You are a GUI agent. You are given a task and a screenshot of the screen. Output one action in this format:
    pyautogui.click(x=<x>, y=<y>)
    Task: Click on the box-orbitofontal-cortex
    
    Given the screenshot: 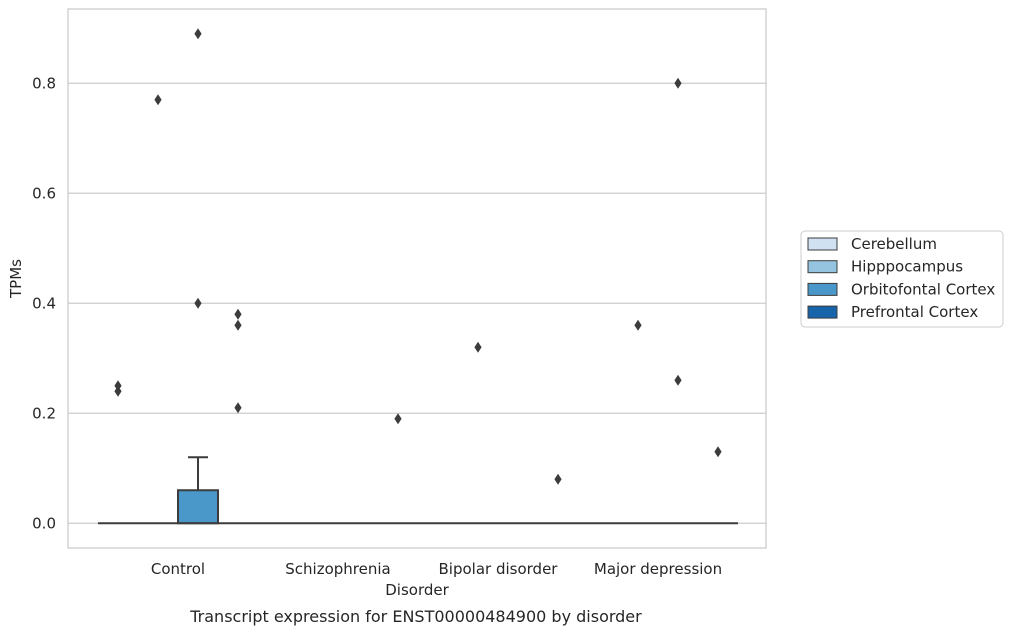 What is the action you would take?
    pyautogui.click(x=198, y=490)
    